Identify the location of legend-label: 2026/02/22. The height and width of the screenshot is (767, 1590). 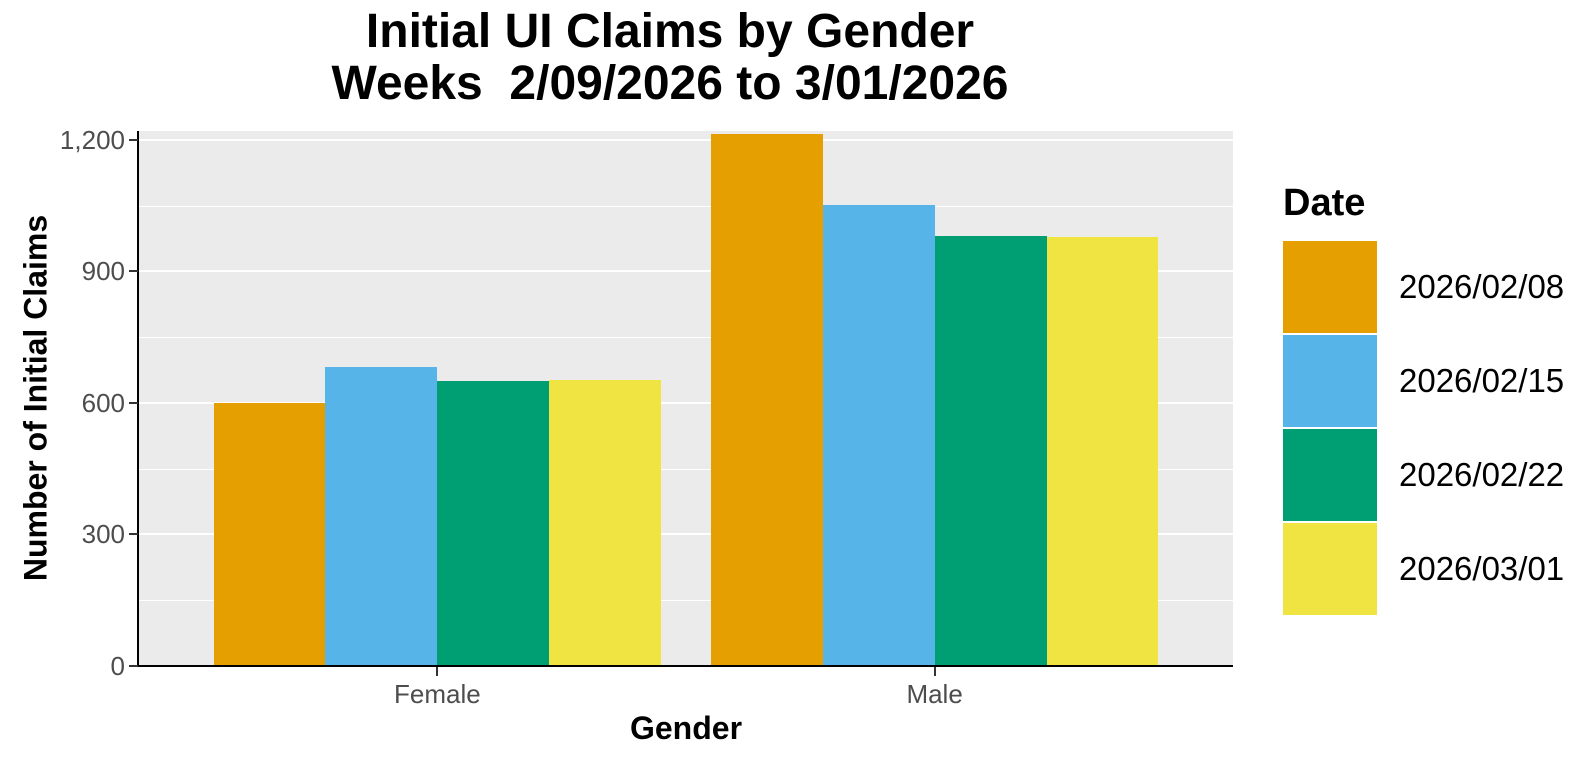
(1482, 474).